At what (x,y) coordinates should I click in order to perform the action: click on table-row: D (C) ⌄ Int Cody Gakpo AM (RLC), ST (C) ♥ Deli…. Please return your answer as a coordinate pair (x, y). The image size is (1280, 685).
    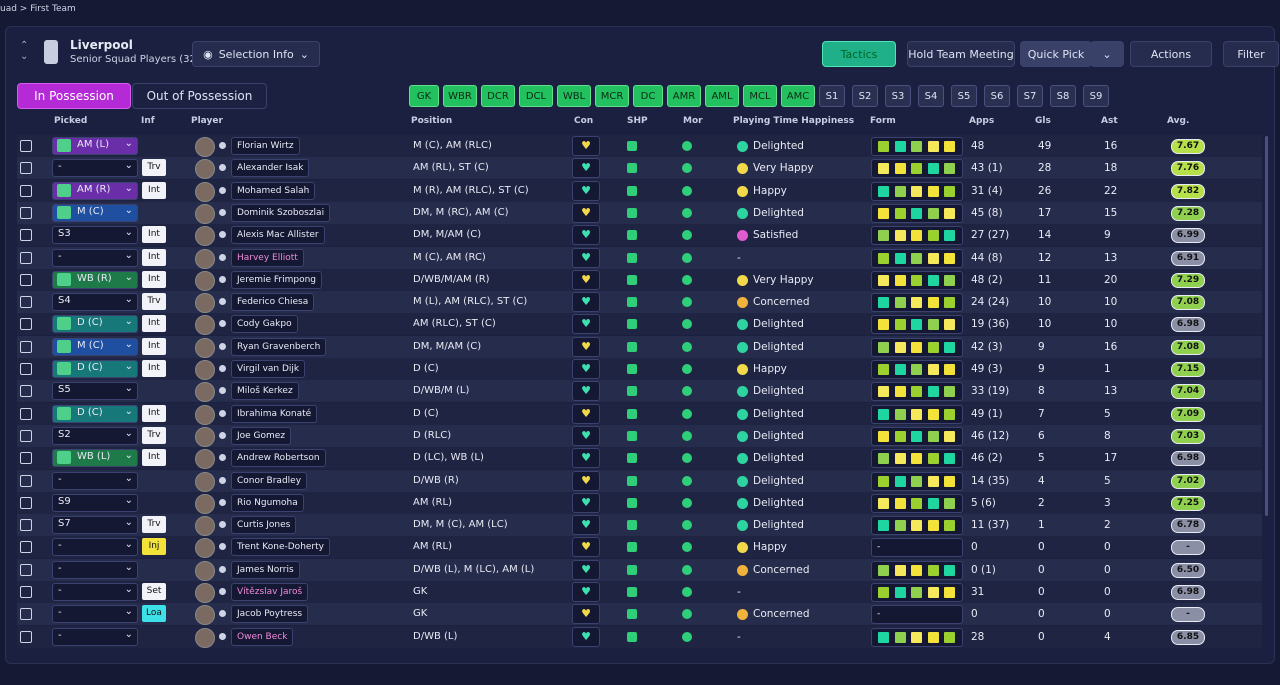
    Looking at the image, I should click on (639, 324).